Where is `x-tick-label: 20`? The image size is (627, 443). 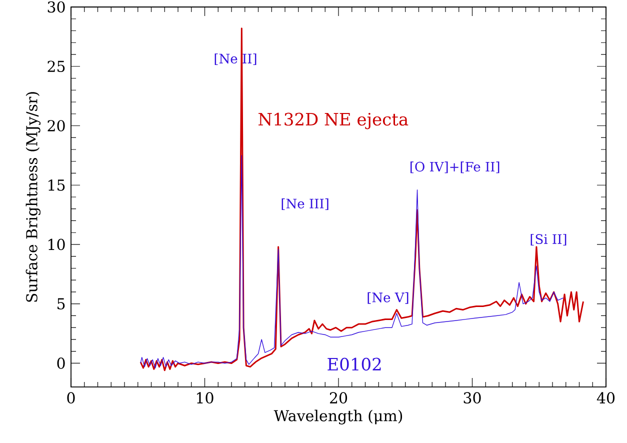 x-tick-label: 20 is located at coordinates (339, 398).